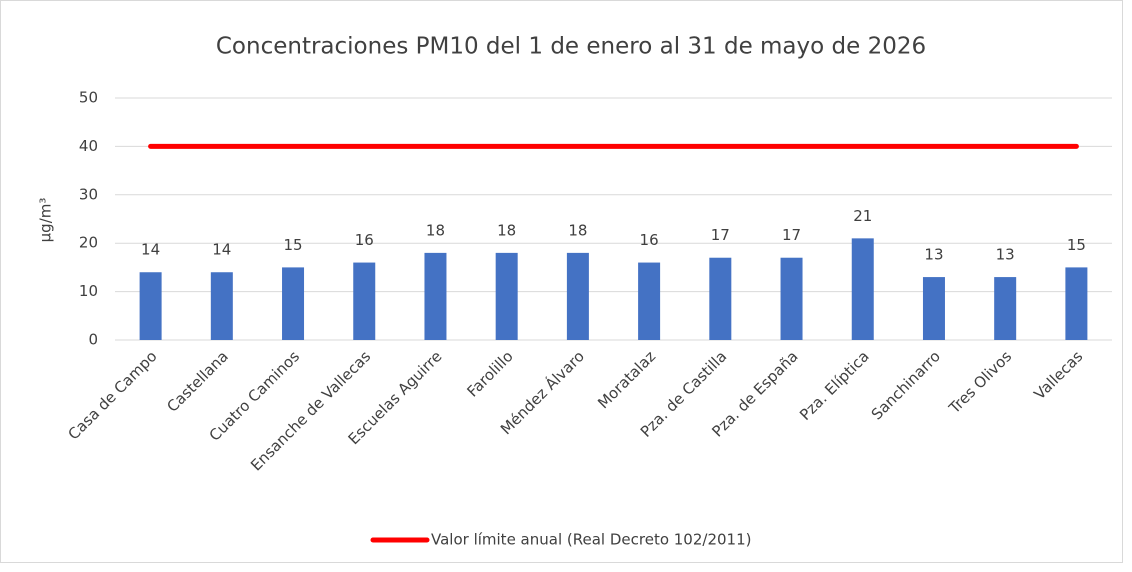  Describe the element at coordinates (93, 340) in the screenshot. I see `y-tick-label: 0` at that location.